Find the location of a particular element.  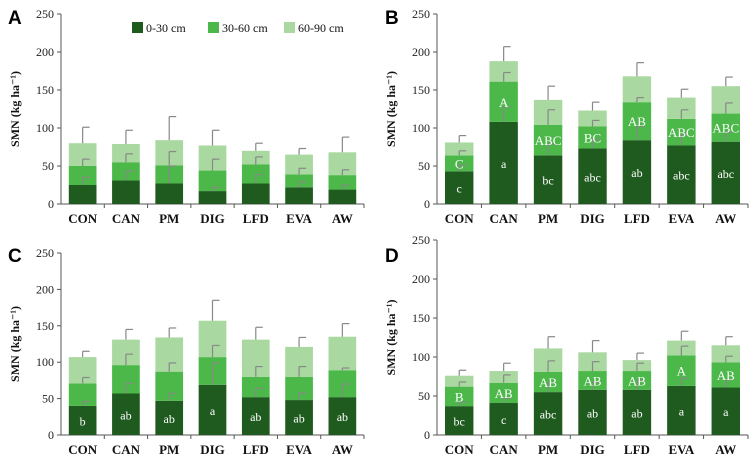

legend-label: 30-60 cm is located at coordinates (245, 28).